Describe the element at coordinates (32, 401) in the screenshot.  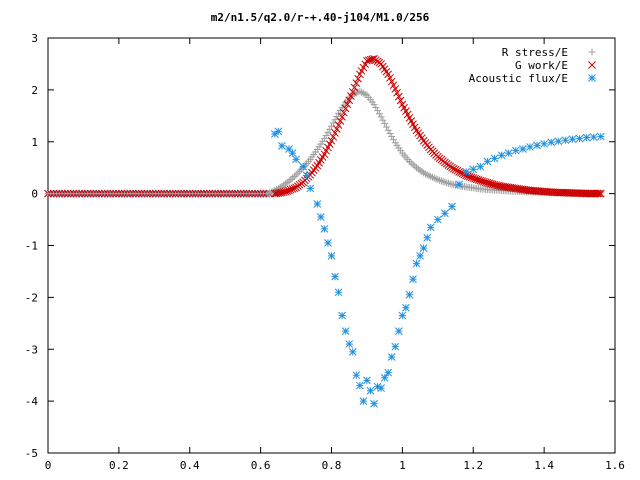
I see `y-tick-label: -4` at that location.